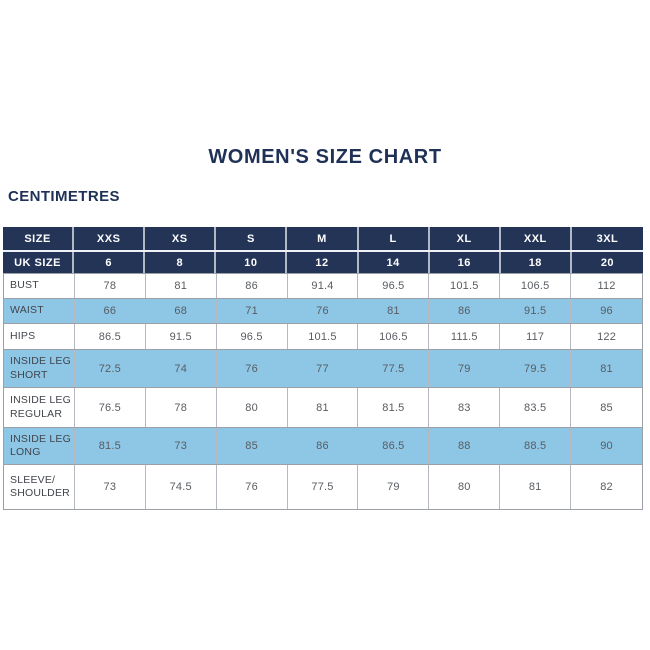 The width and height of the screenshot is (650, 650). What do you see at coordinates (606, 311) in the screenshot?
I see `size-value: 96` at bounding box center [606, 311].